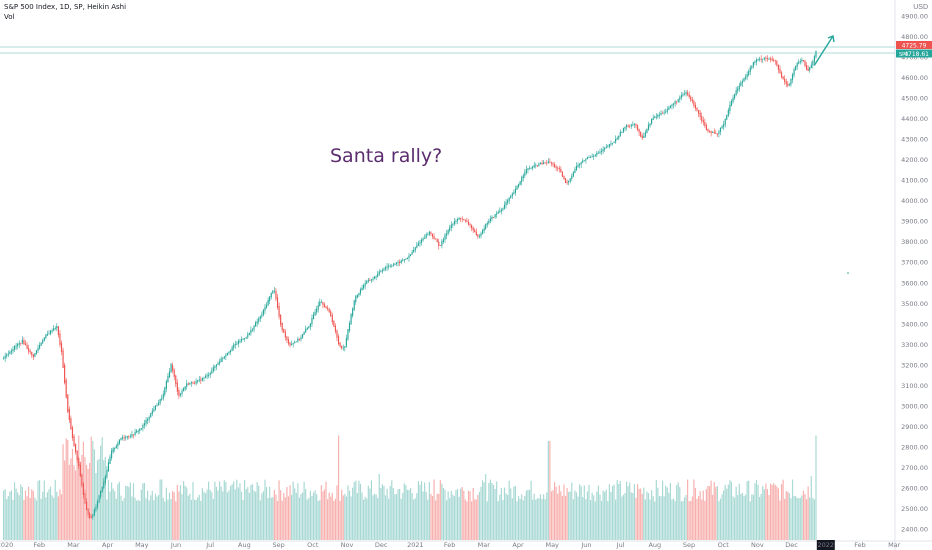 The width and height of the screenshot is (932, 550). What do you see at coordinates (826, 545) in the screenshot?
I see `x-tick-label: 2022` at bounding box center [826, 545].